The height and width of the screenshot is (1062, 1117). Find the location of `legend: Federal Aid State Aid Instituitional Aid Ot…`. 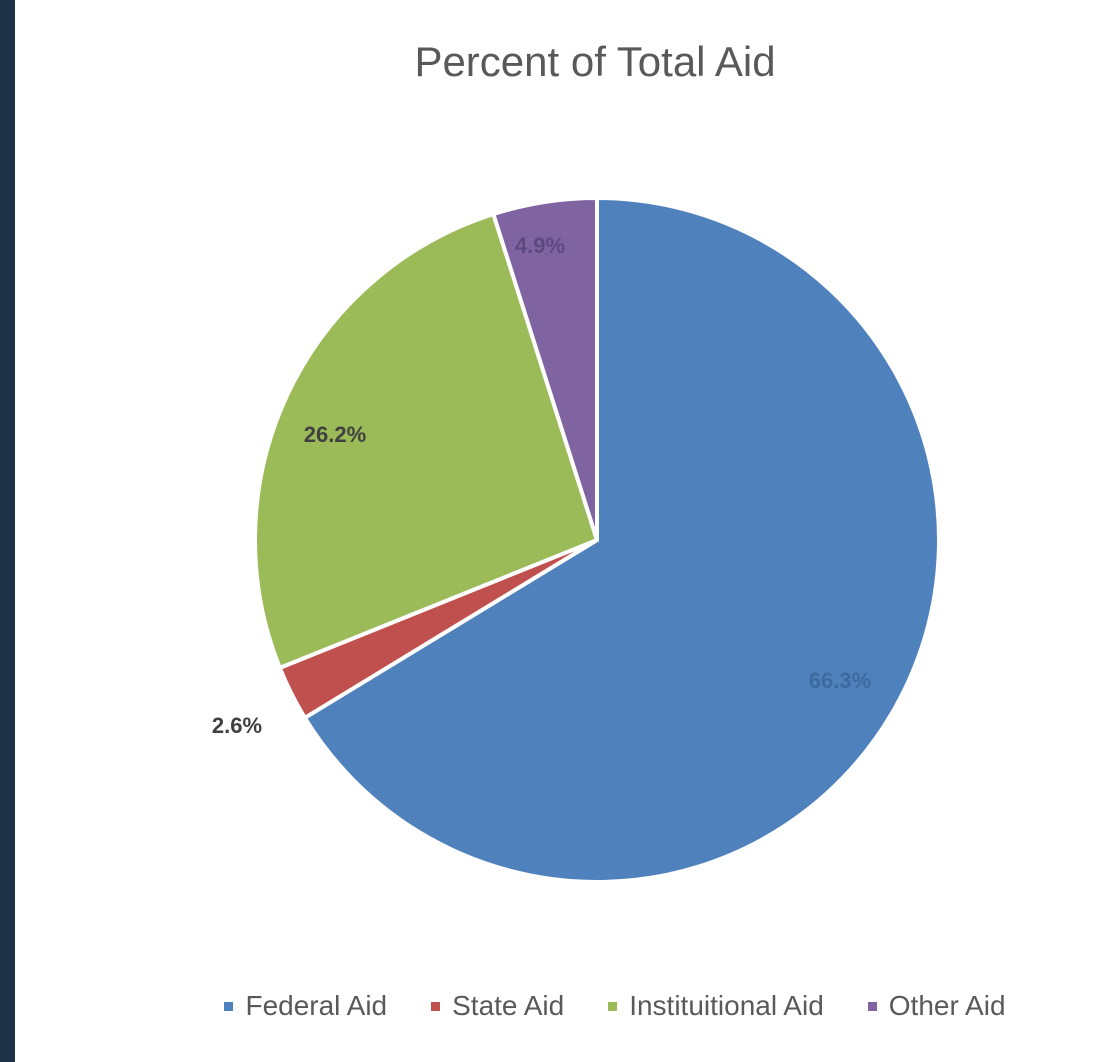

legend: Federal Aid State Aid Instituitional Aid Ot… is located at coordinates (566, 1006).